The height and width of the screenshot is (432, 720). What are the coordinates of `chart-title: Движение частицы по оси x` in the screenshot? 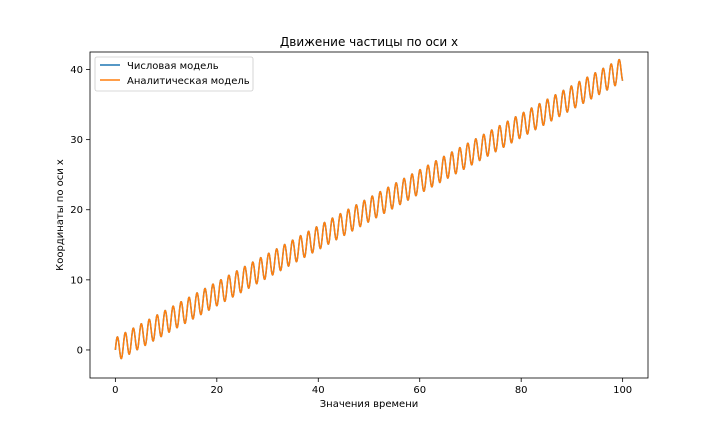 It's located at (369, 42).